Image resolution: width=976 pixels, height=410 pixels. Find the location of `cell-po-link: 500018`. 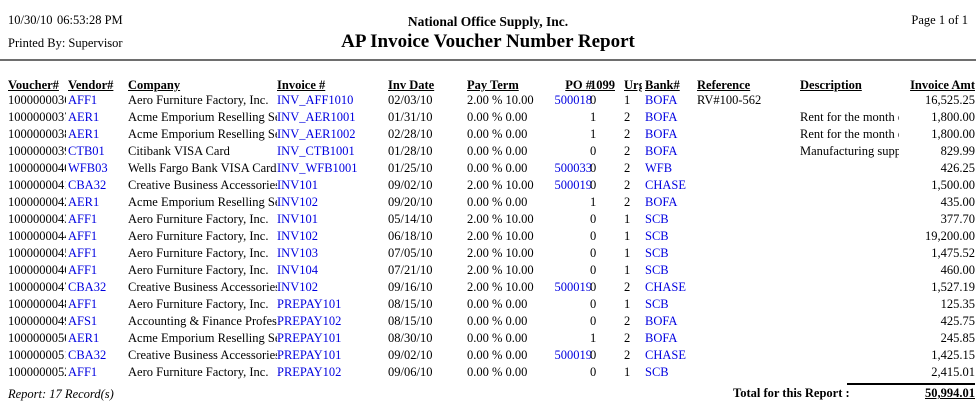

cell-po-link: 500018 is located at coordinates (573, 100).